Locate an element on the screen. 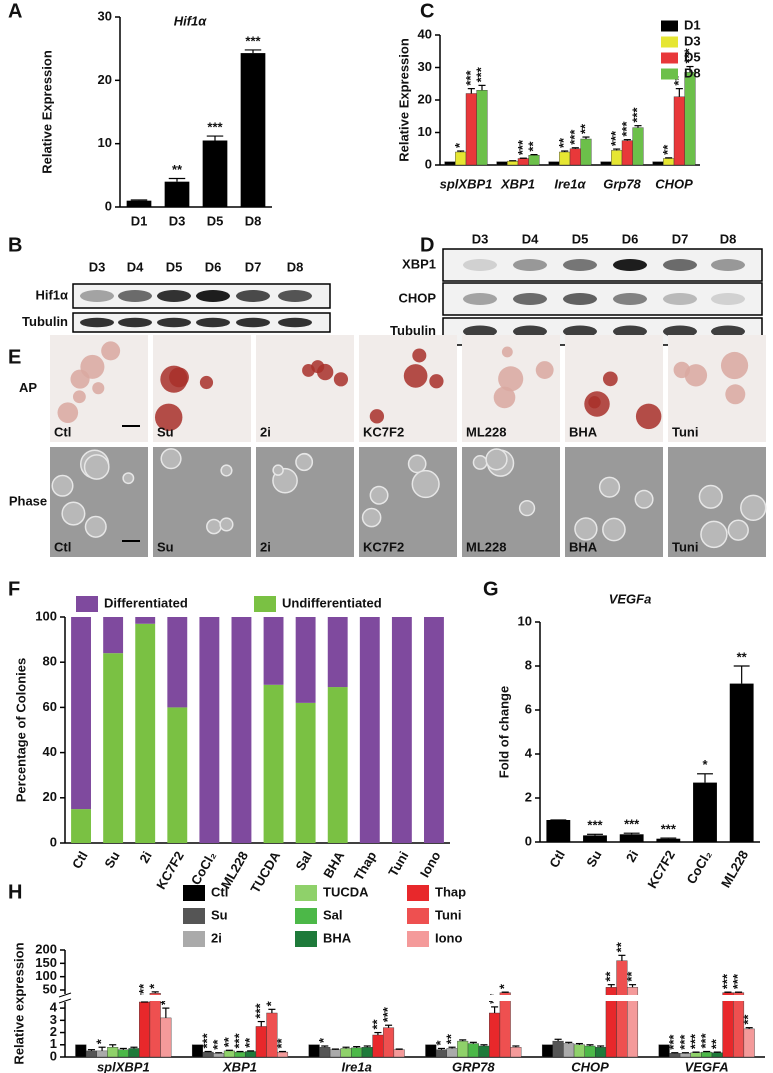 The image size is (773, 1073). x-tick-label: KC7F2 is located at coordinates (661, 869).